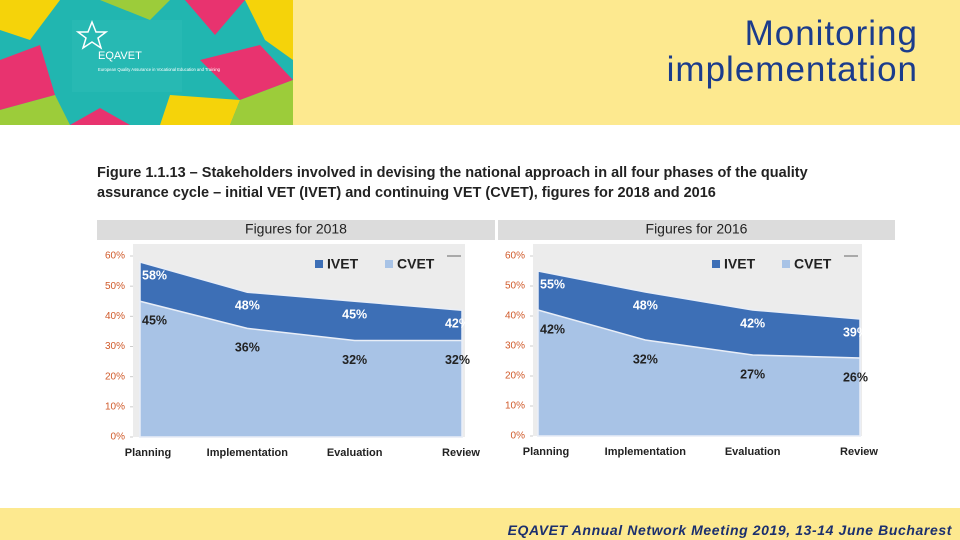  Describe the element at coordinates (855, 332) in the screenshot. I see `data-label: 39%` at that location.